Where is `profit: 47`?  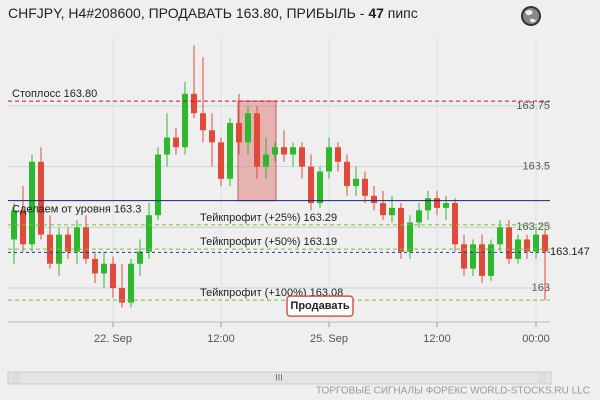 profit: 47 is located at coordinates (376, 13).